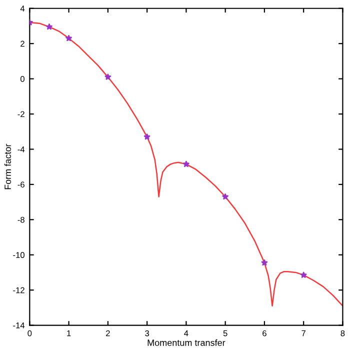  Describe the element at coordinates (186, 333) in the screenshot. I see `x-tick-label: 4` at that location.